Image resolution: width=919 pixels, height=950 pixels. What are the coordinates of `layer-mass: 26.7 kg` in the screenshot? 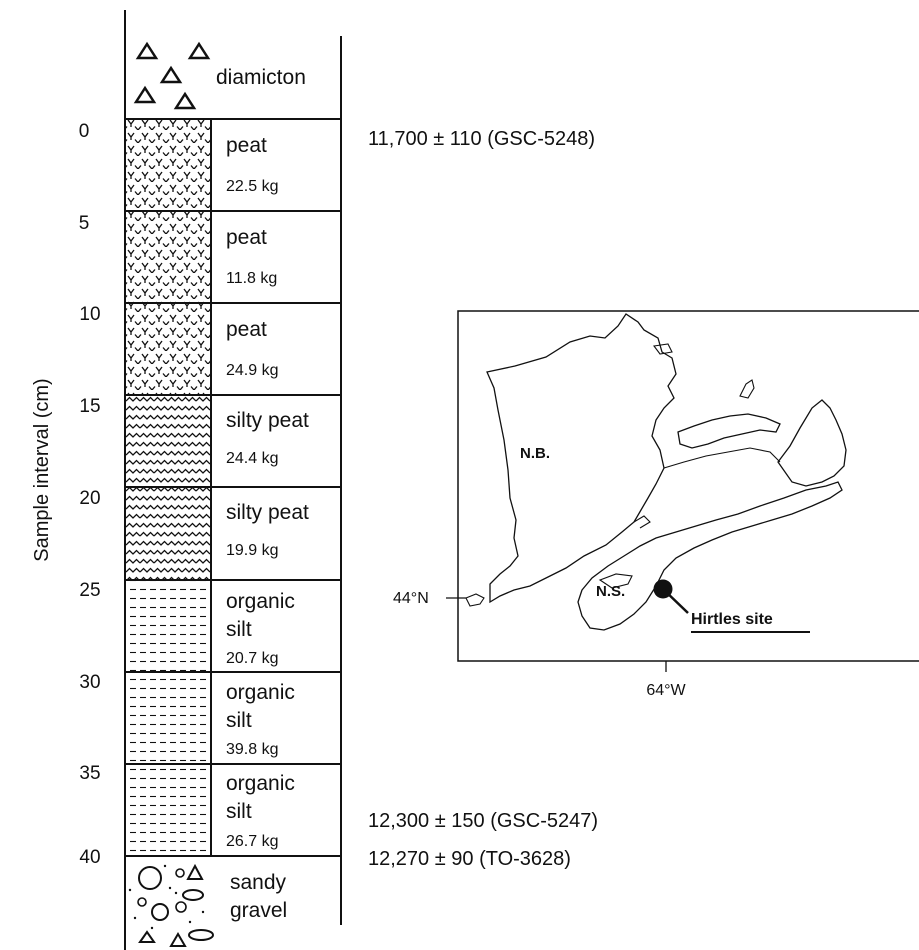 It's located at (252, 841).